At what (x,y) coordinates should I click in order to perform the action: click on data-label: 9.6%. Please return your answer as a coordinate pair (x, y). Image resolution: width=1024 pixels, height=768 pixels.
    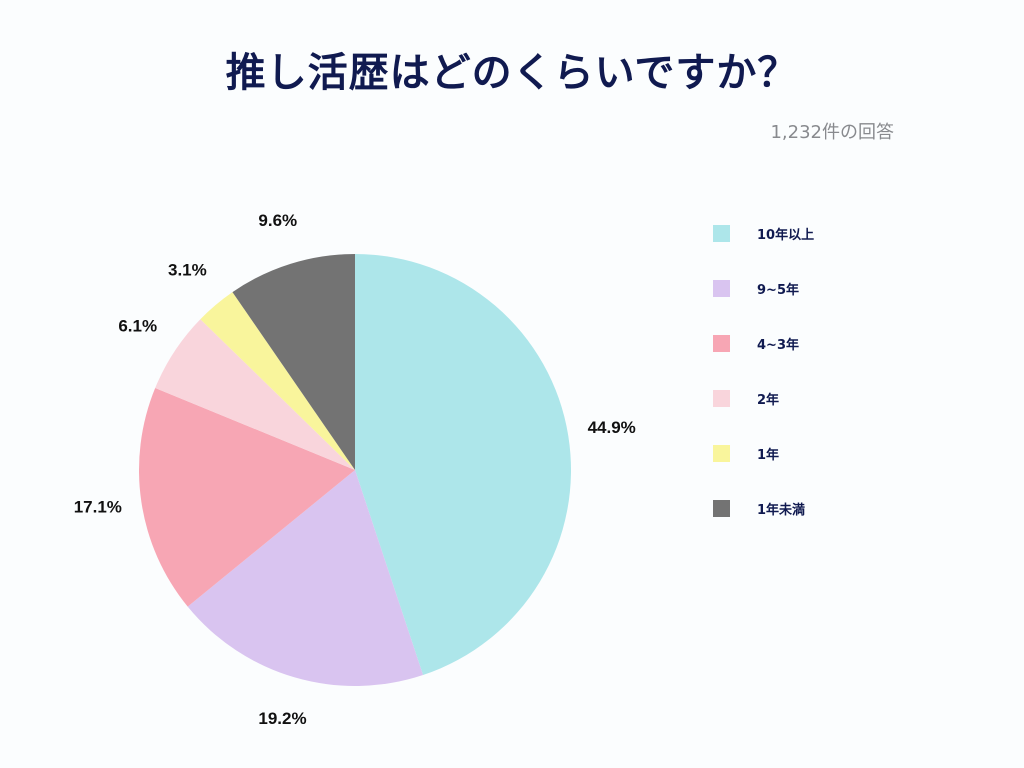
    Looking at the image, I should click on (277, 220).